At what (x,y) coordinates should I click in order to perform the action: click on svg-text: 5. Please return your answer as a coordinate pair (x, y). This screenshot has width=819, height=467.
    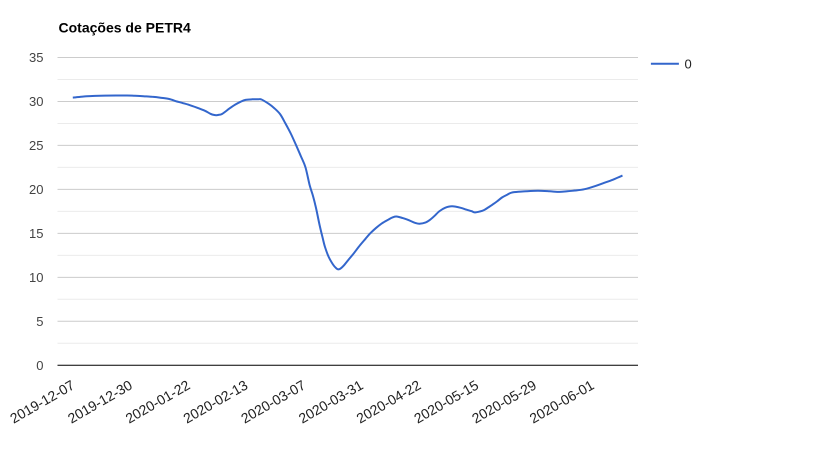
    Looking at the image, I should click on (39, 321).